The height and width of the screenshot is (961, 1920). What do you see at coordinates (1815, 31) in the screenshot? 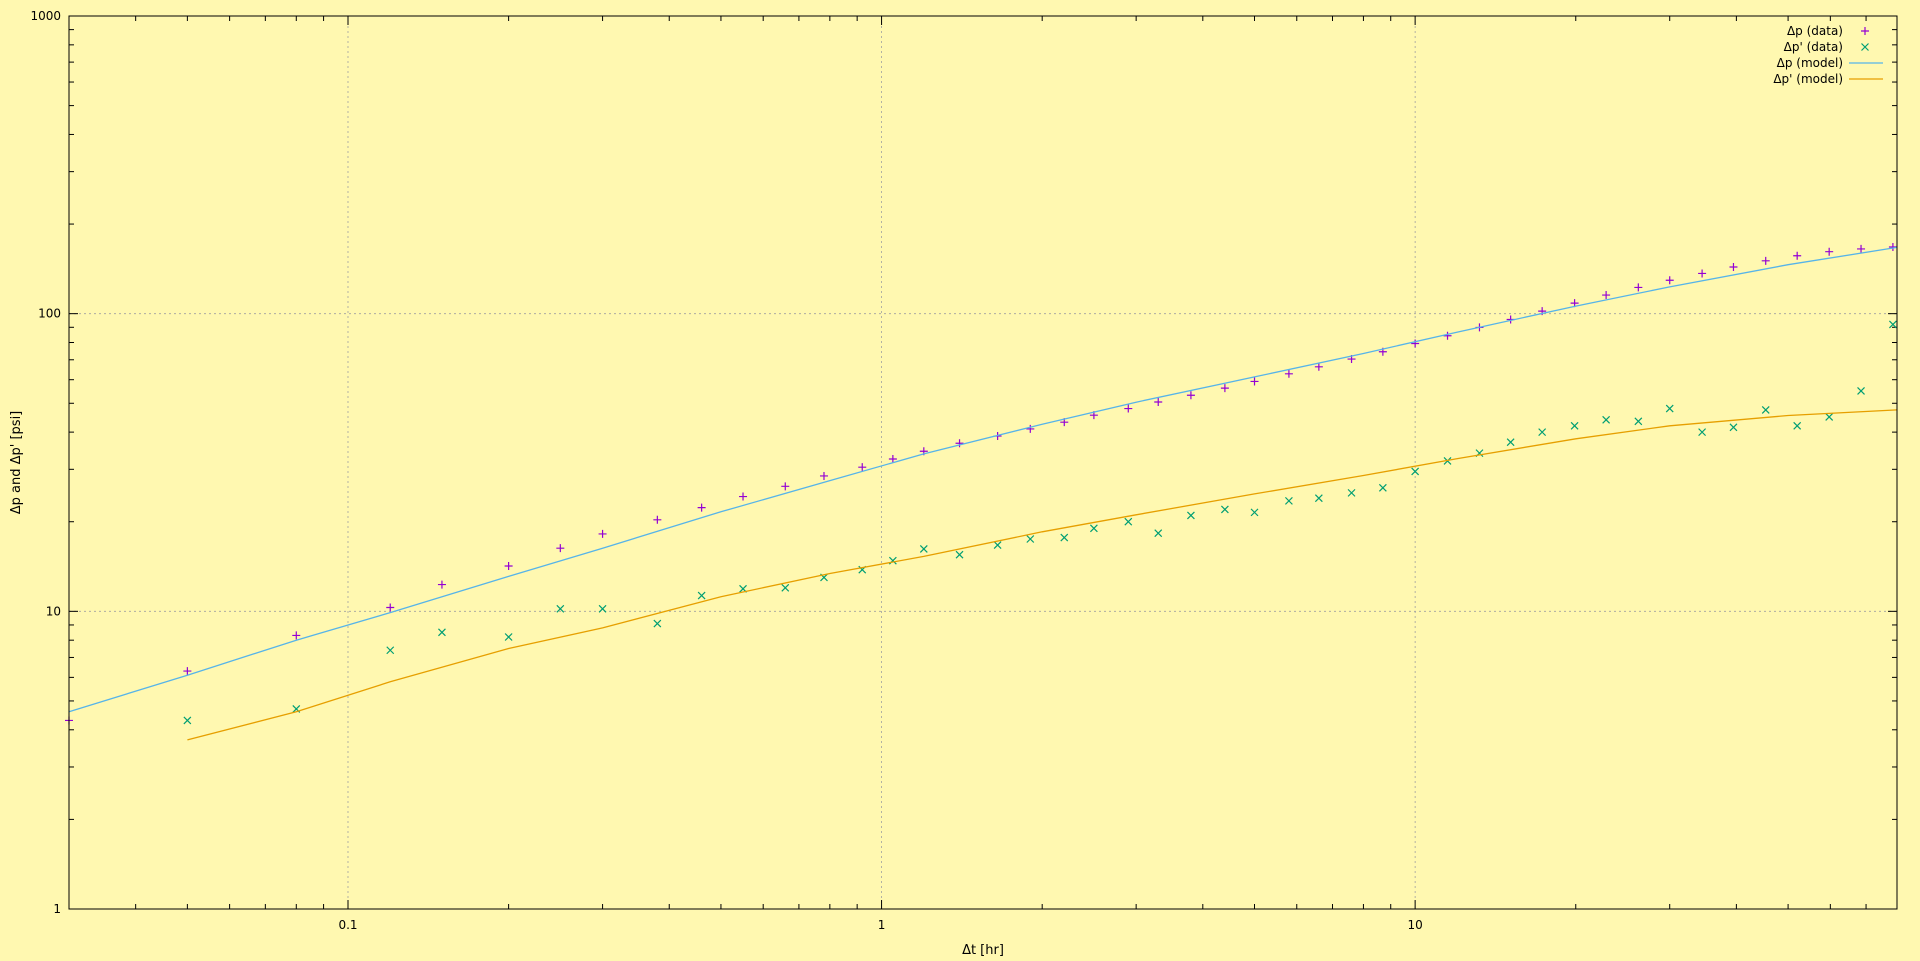
I see `legend-label: Δp (data)` at bounding box center [1815, 31].